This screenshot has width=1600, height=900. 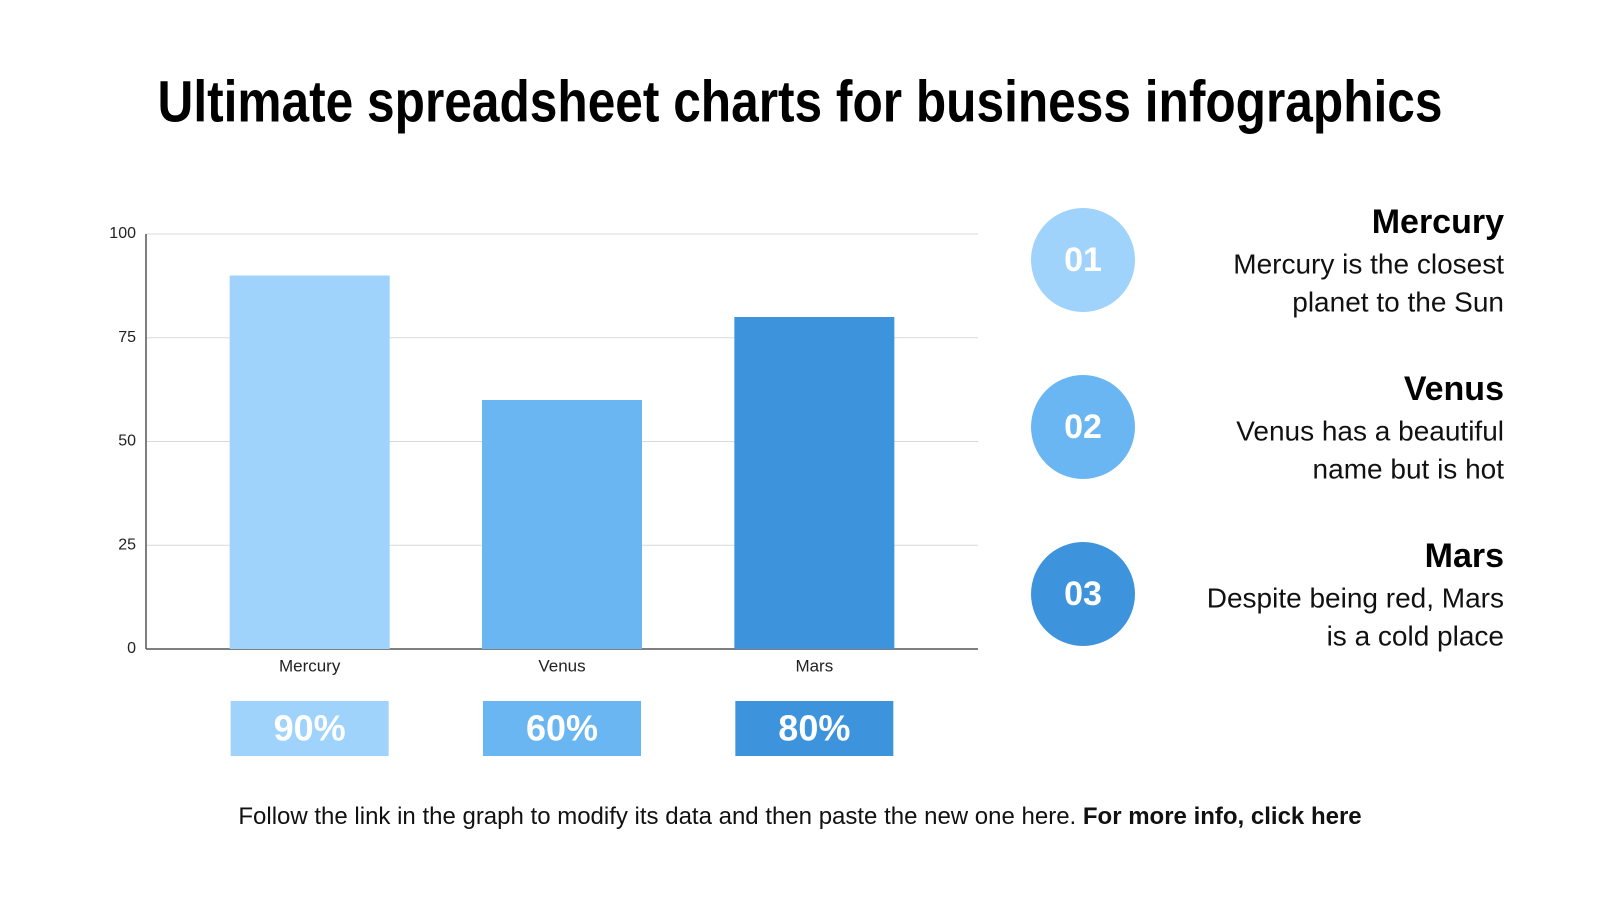 I want to click on value-label: 80%, so click(x=814, y=728).